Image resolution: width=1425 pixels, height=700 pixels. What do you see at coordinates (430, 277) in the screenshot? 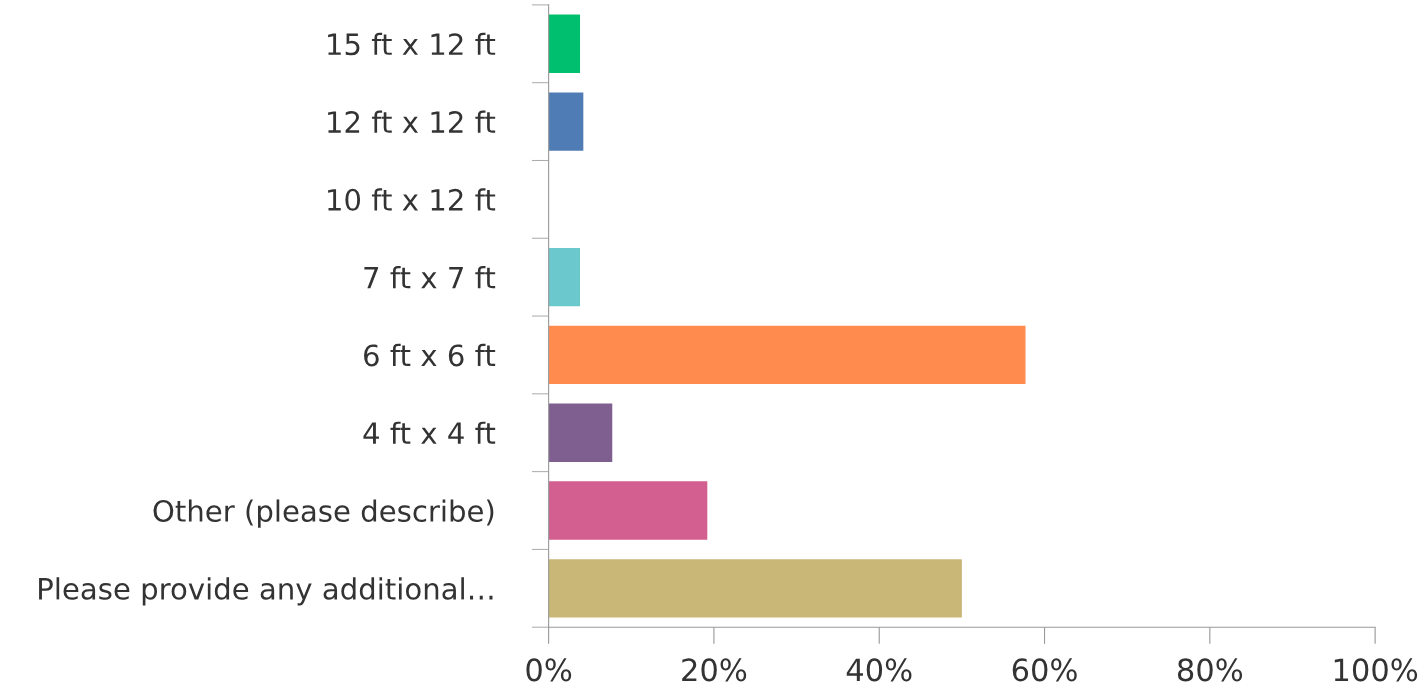
I see `y-tick-label: 7 ft x 7 ft` at bounding box center [430, 277].